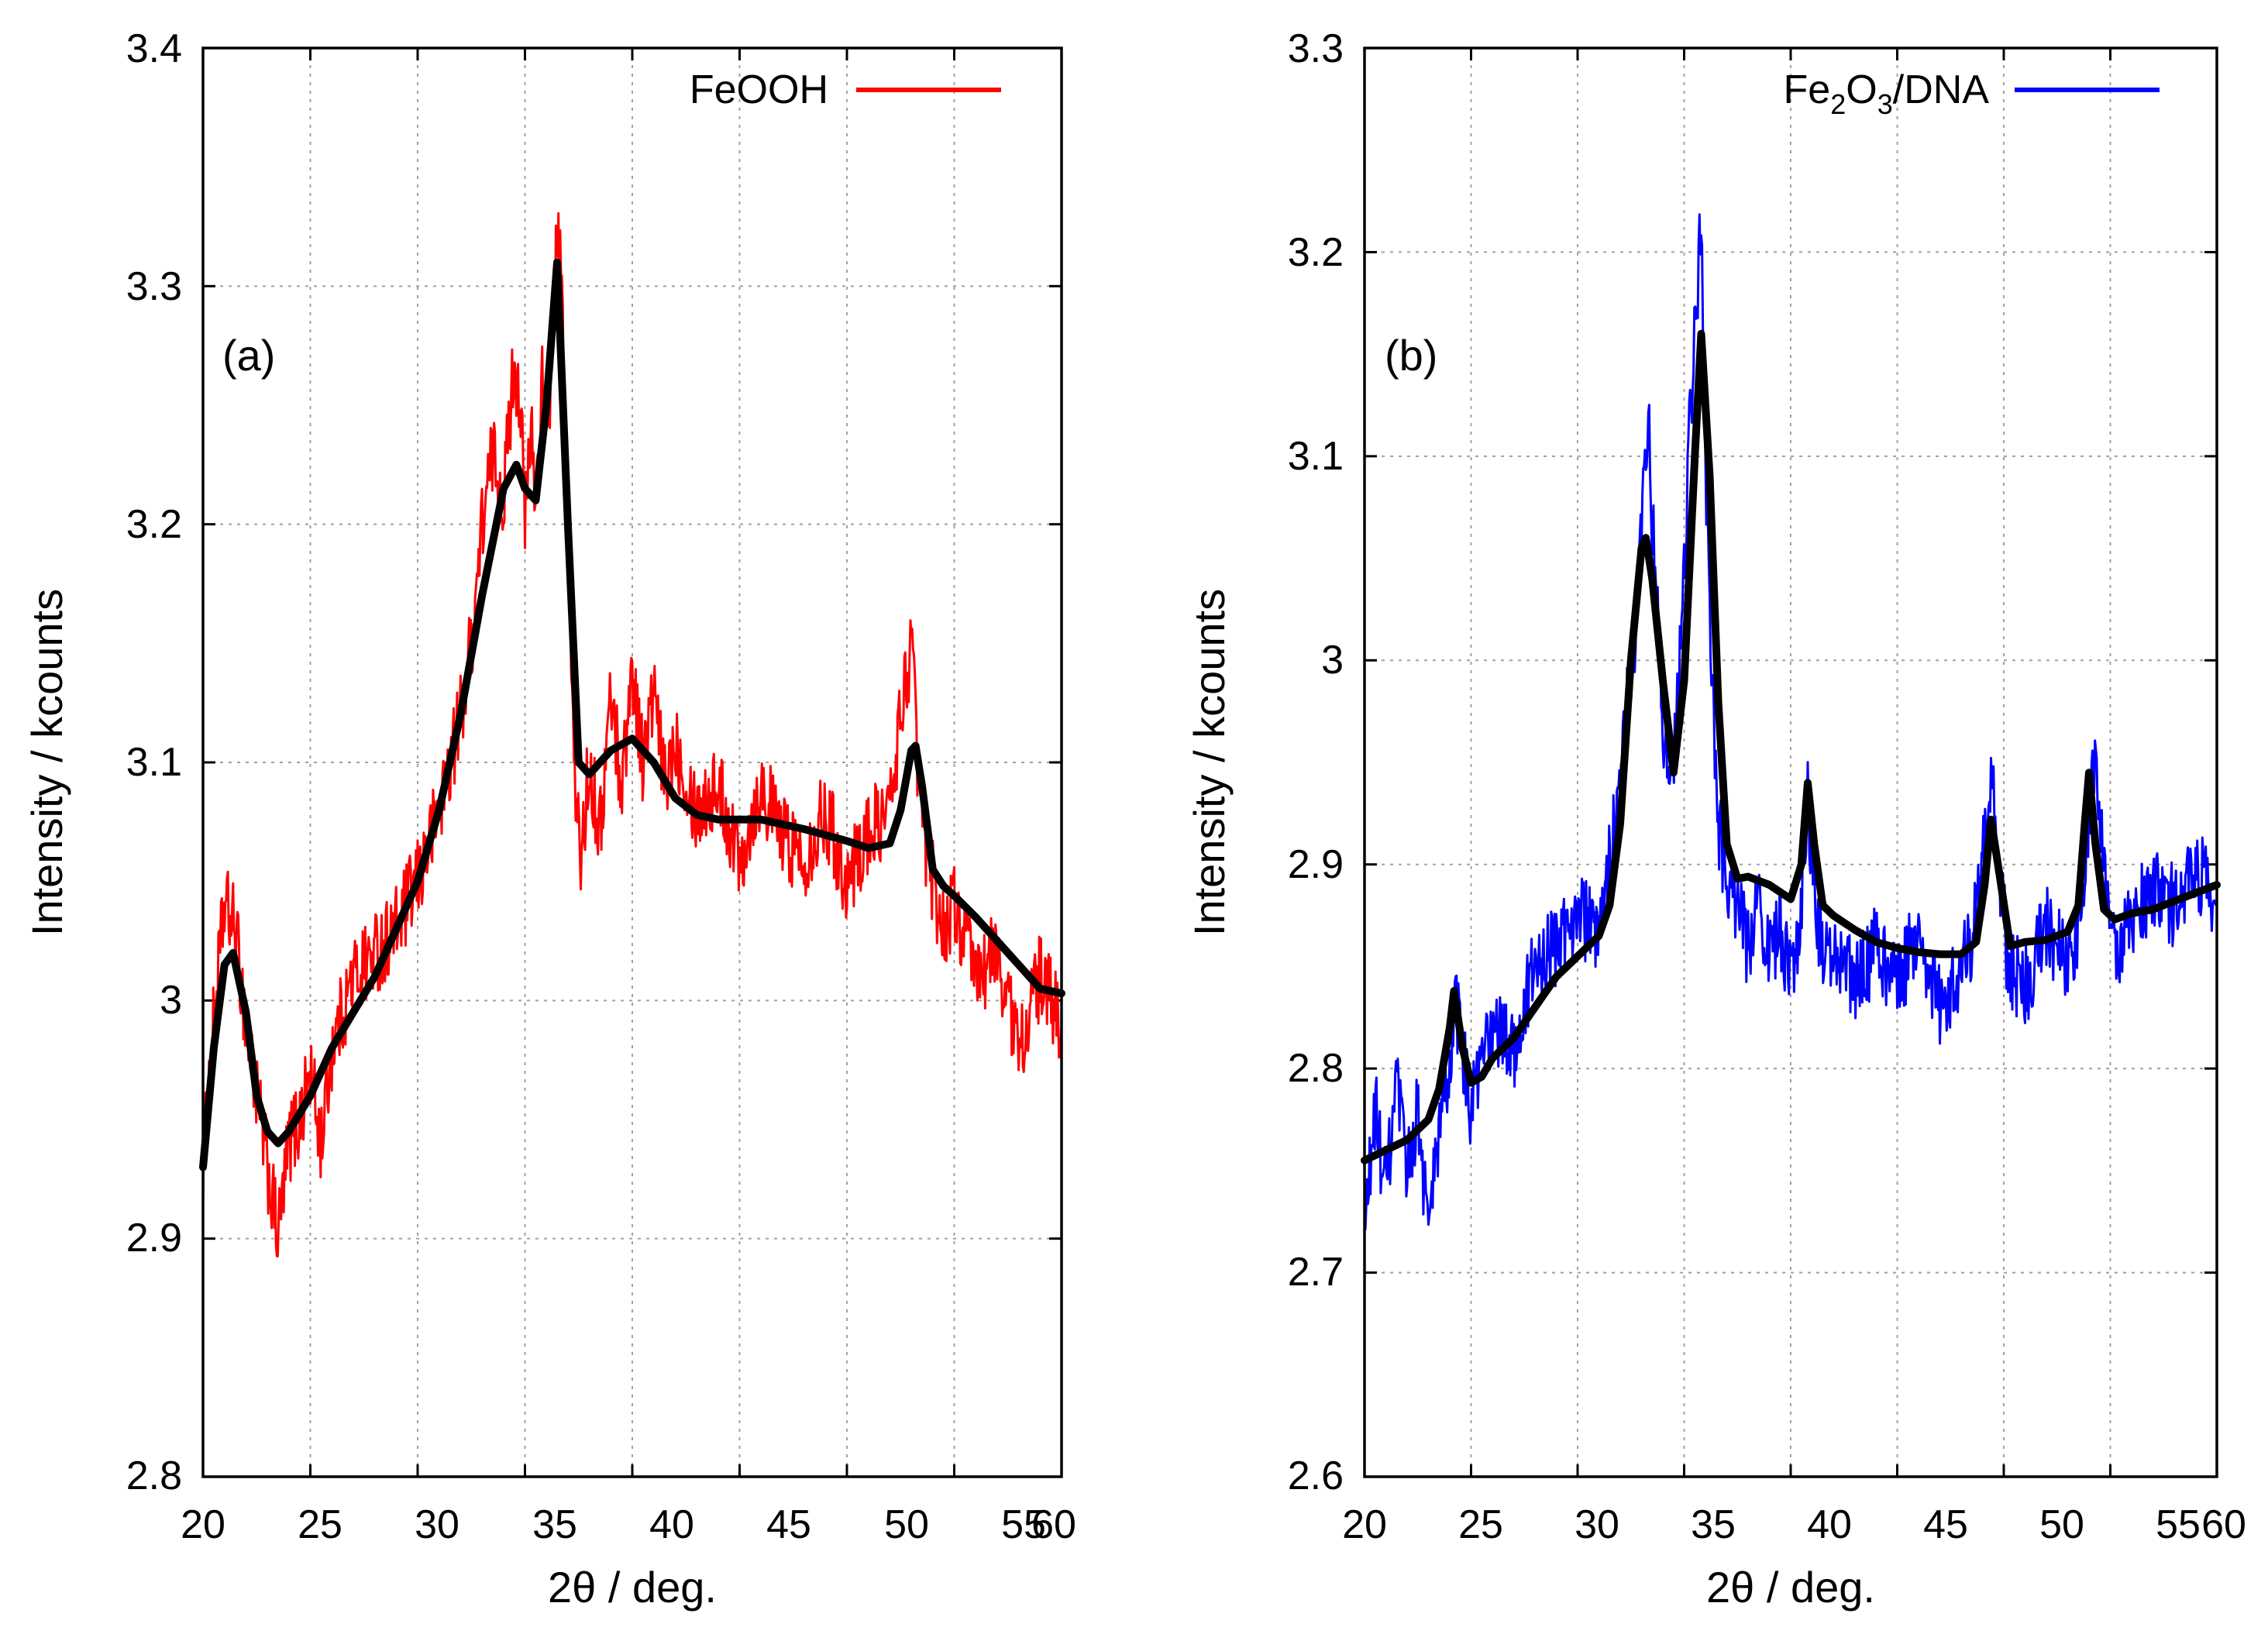 The height and width of the screenshot is (1634, 2268). I want to click on panel-b-x-axis-title: 2θ / deg., so click(1791, 1587).